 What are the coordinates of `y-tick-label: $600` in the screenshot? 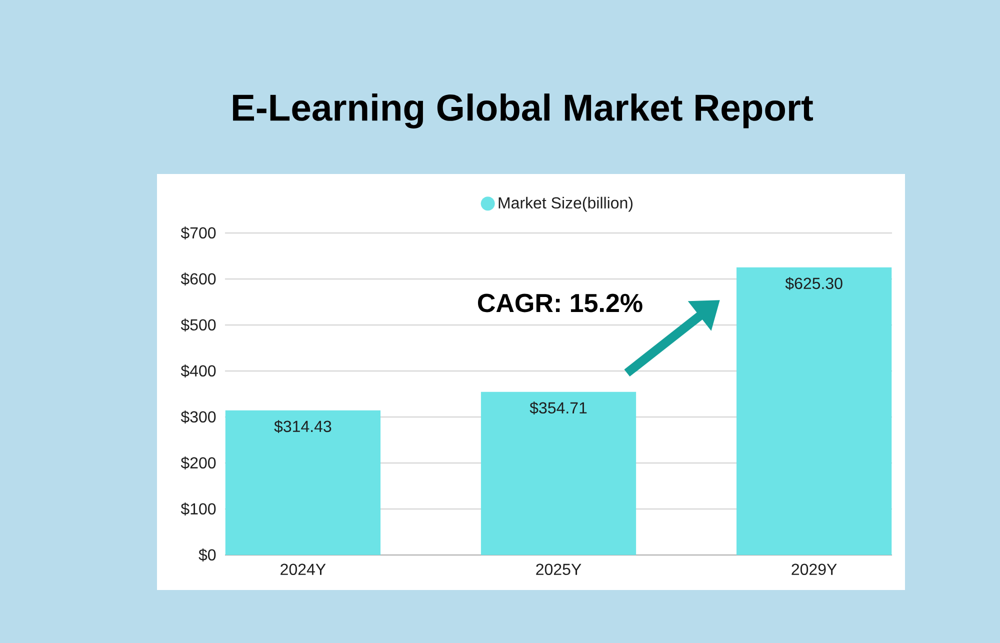 It's located at (198, 279).